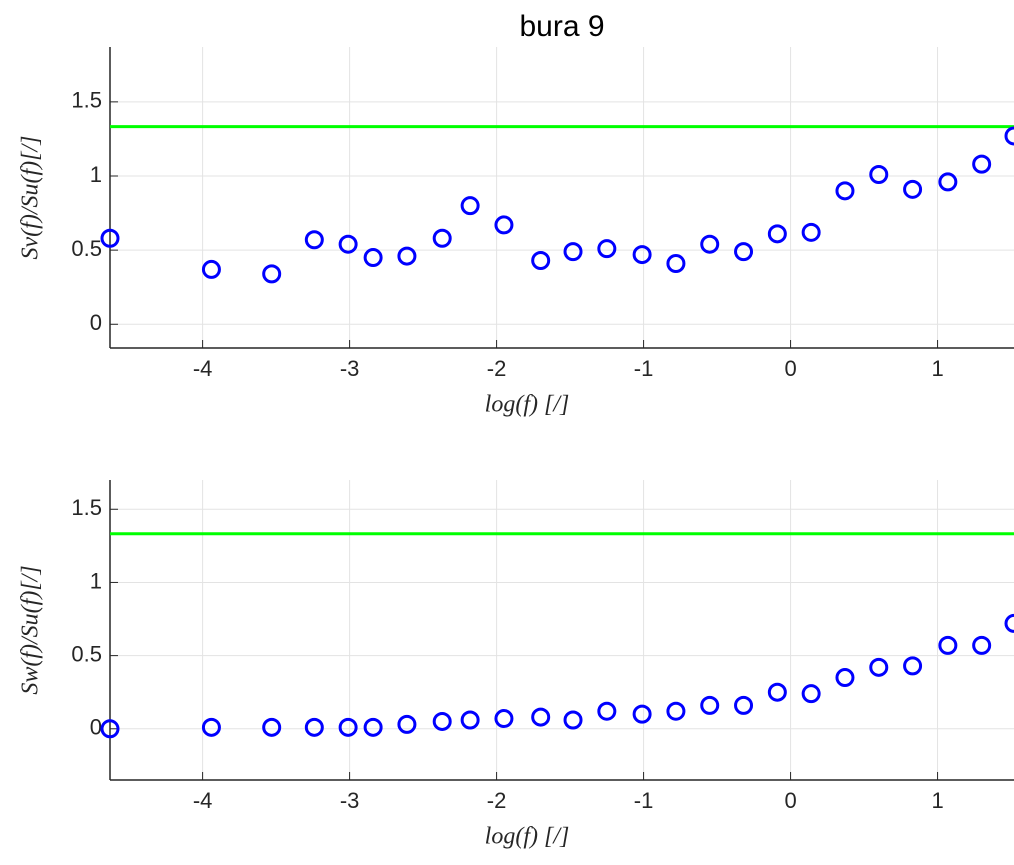 The width and height of the screenshot is (1014, 865). What do you see at coordinates (31, 198) in the screenshot?
I see `y-axis-label: Sv(f)/Su(f)[/]` at bounding box center [31, 198].